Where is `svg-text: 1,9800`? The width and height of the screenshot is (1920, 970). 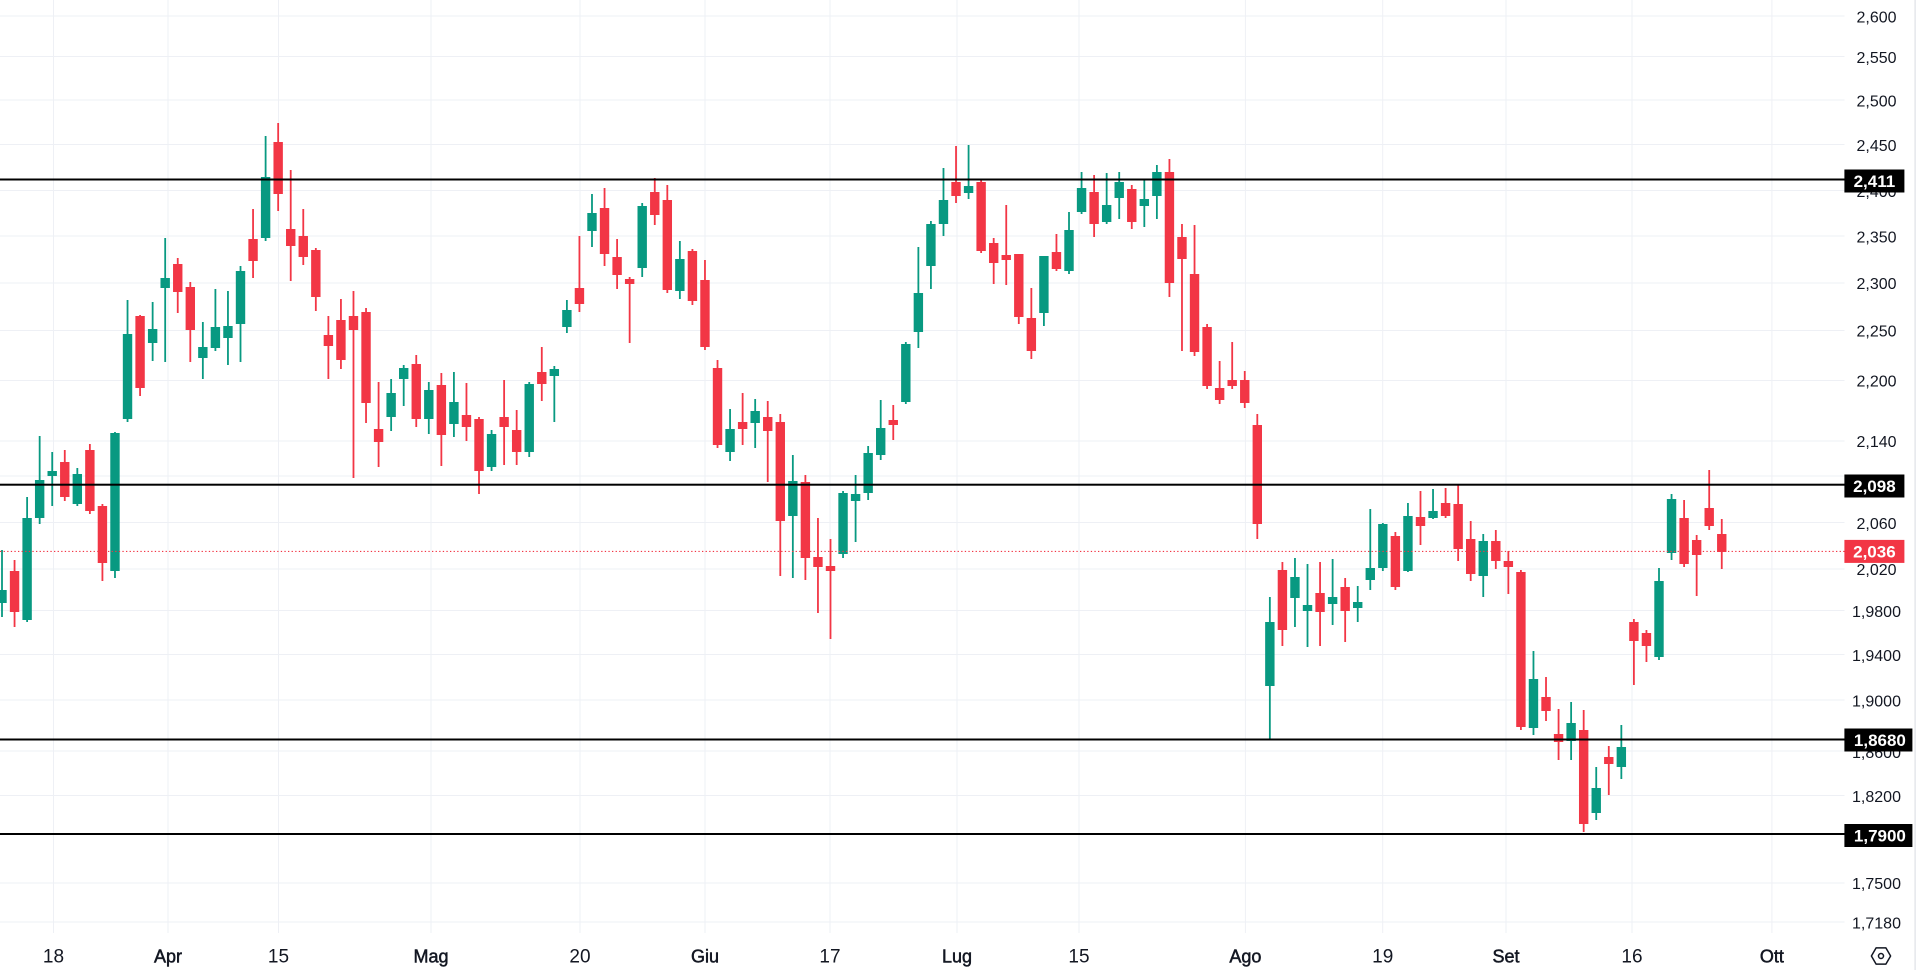 svg-text: 1,9800 is located at coordinates (1876, 612).